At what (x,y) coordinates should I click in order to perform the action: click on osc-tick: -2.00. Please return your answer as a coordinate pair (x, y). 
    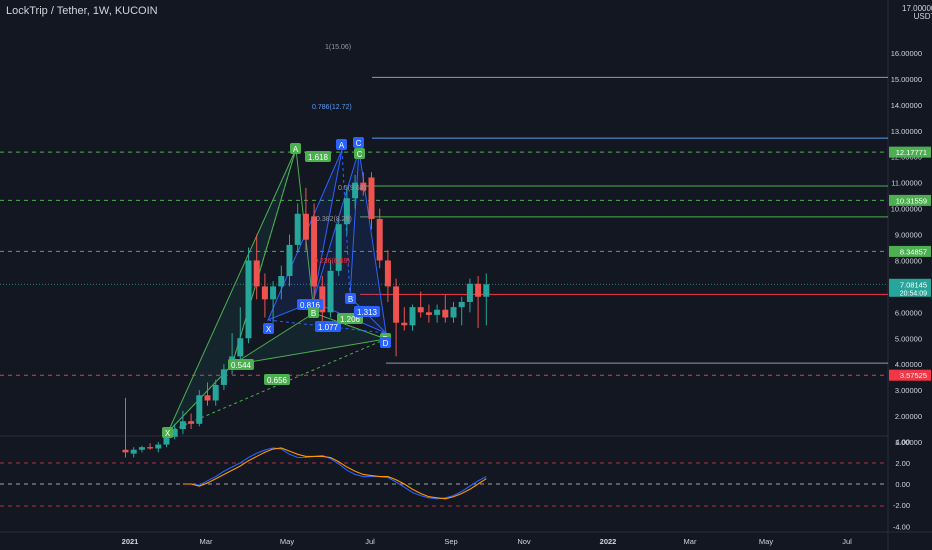
    Looking at the image, I should click on (901, 505).